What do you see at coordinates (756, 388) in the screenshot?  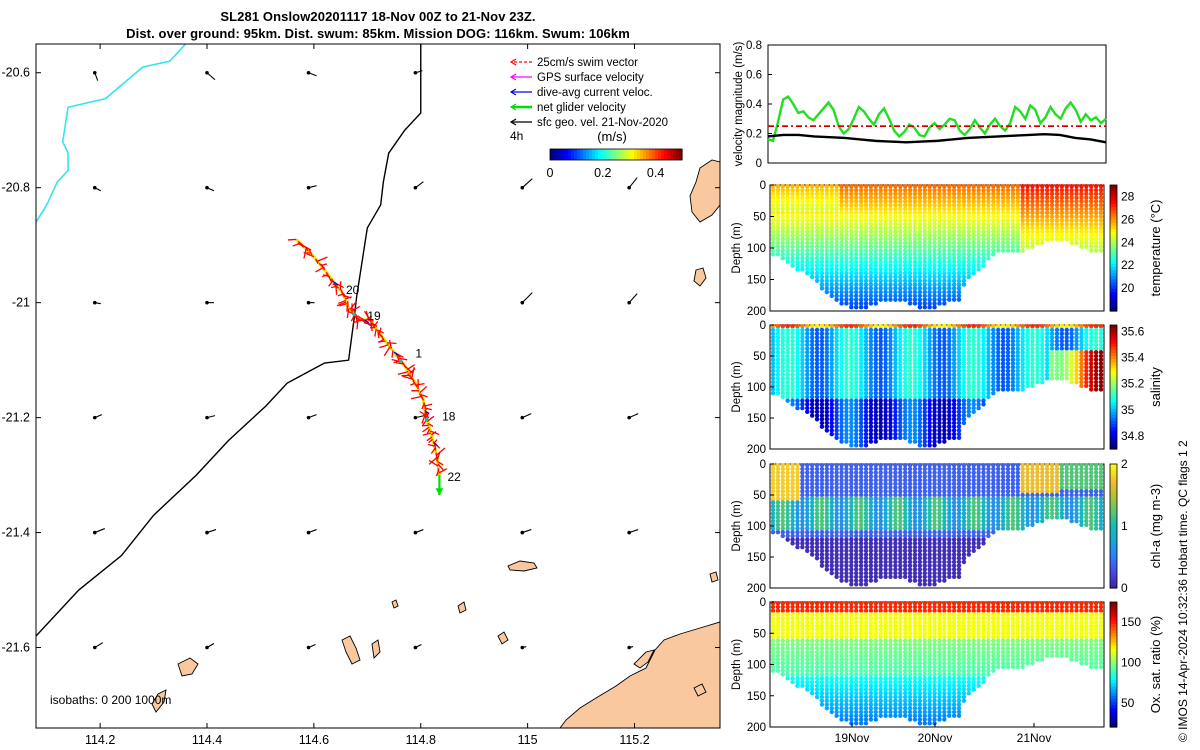 I see `depth-tick-label: 100` at bounding box center [756, 388].